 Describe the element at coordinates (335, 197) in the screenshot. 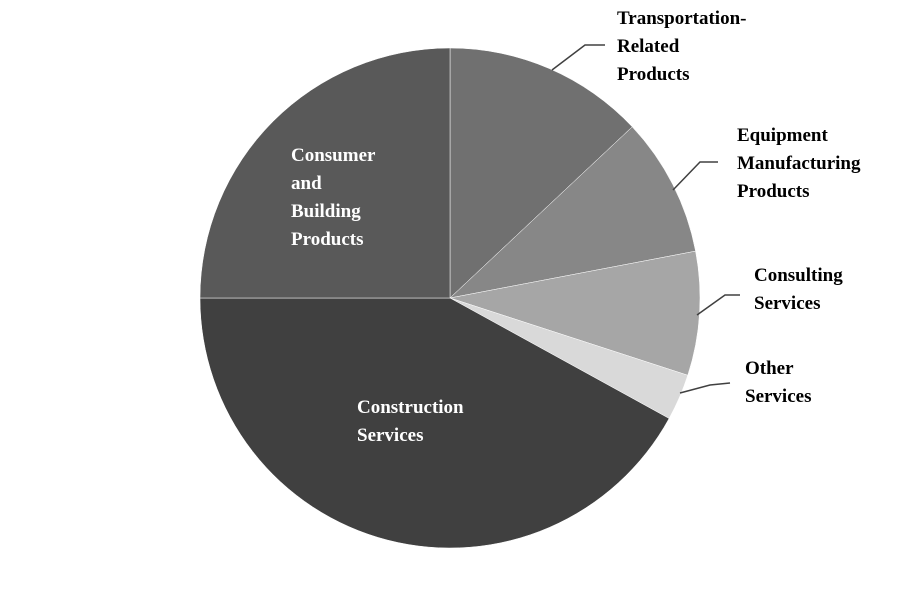

I see `slice-label: Consumer and Building Products` at that location.